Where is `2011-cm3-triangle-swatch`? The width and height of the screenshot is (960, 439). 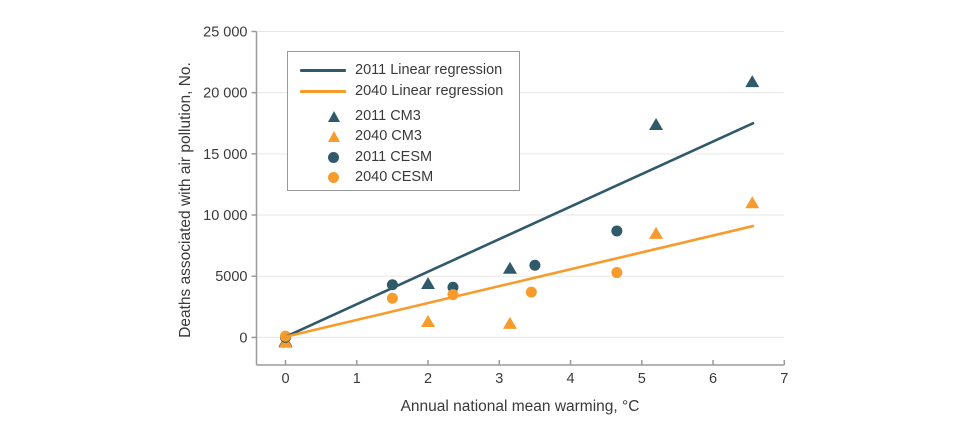
2011-cm3-triangle-swatch is located at coordinates (334, 116).